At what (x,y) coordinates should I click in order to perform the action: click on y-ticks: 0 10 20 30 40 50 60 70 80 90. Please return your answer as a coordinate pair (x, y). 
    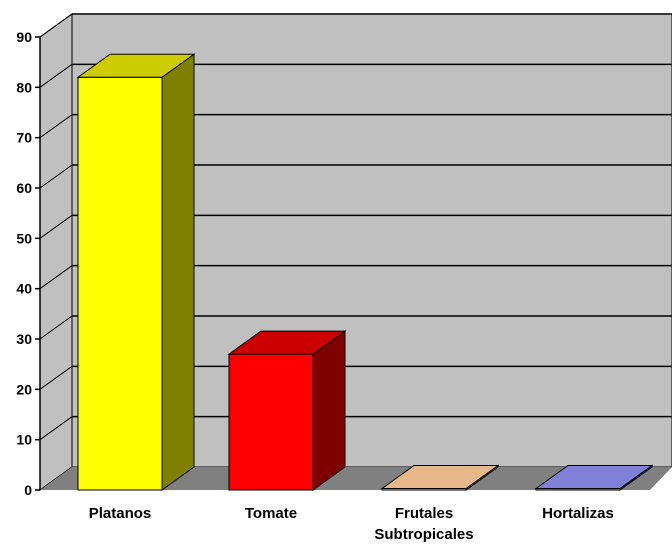
    Looking at the image, I should click on (28, 263).